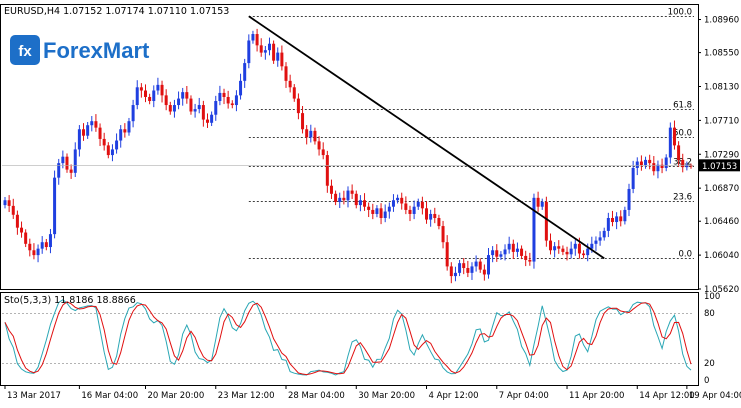 The height and width of the screenshot is (408, 741). What do you see at coordinates (721, 155) in the screenshot?
I see `price-axis-label: 1.07290` at bounding box center [721, 155].